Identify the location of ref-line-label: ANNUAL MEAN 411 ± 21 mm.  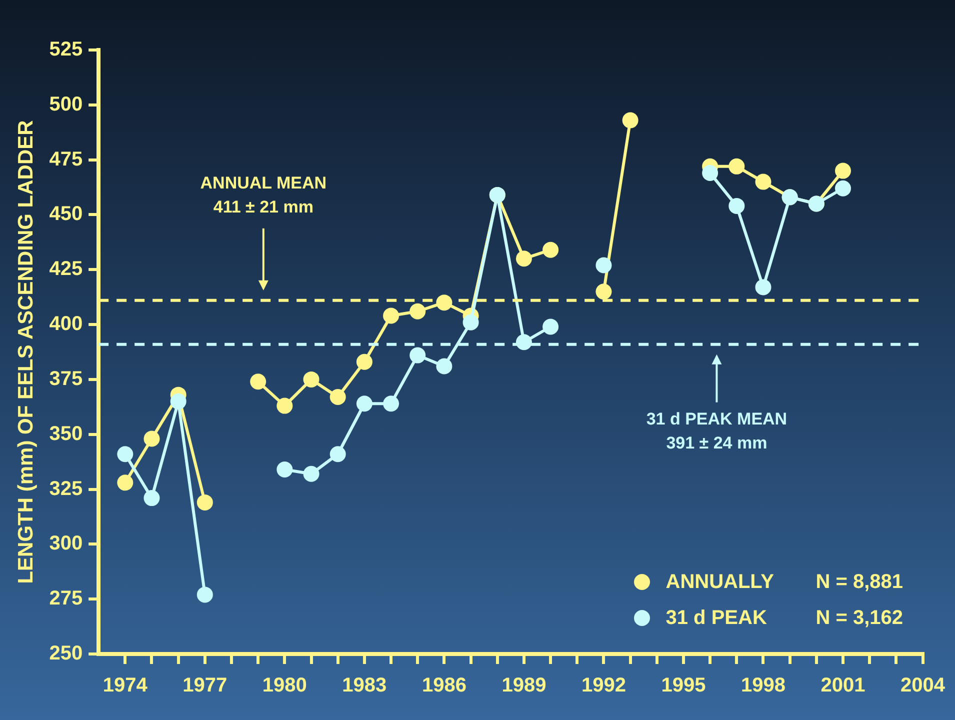
(263, 194).